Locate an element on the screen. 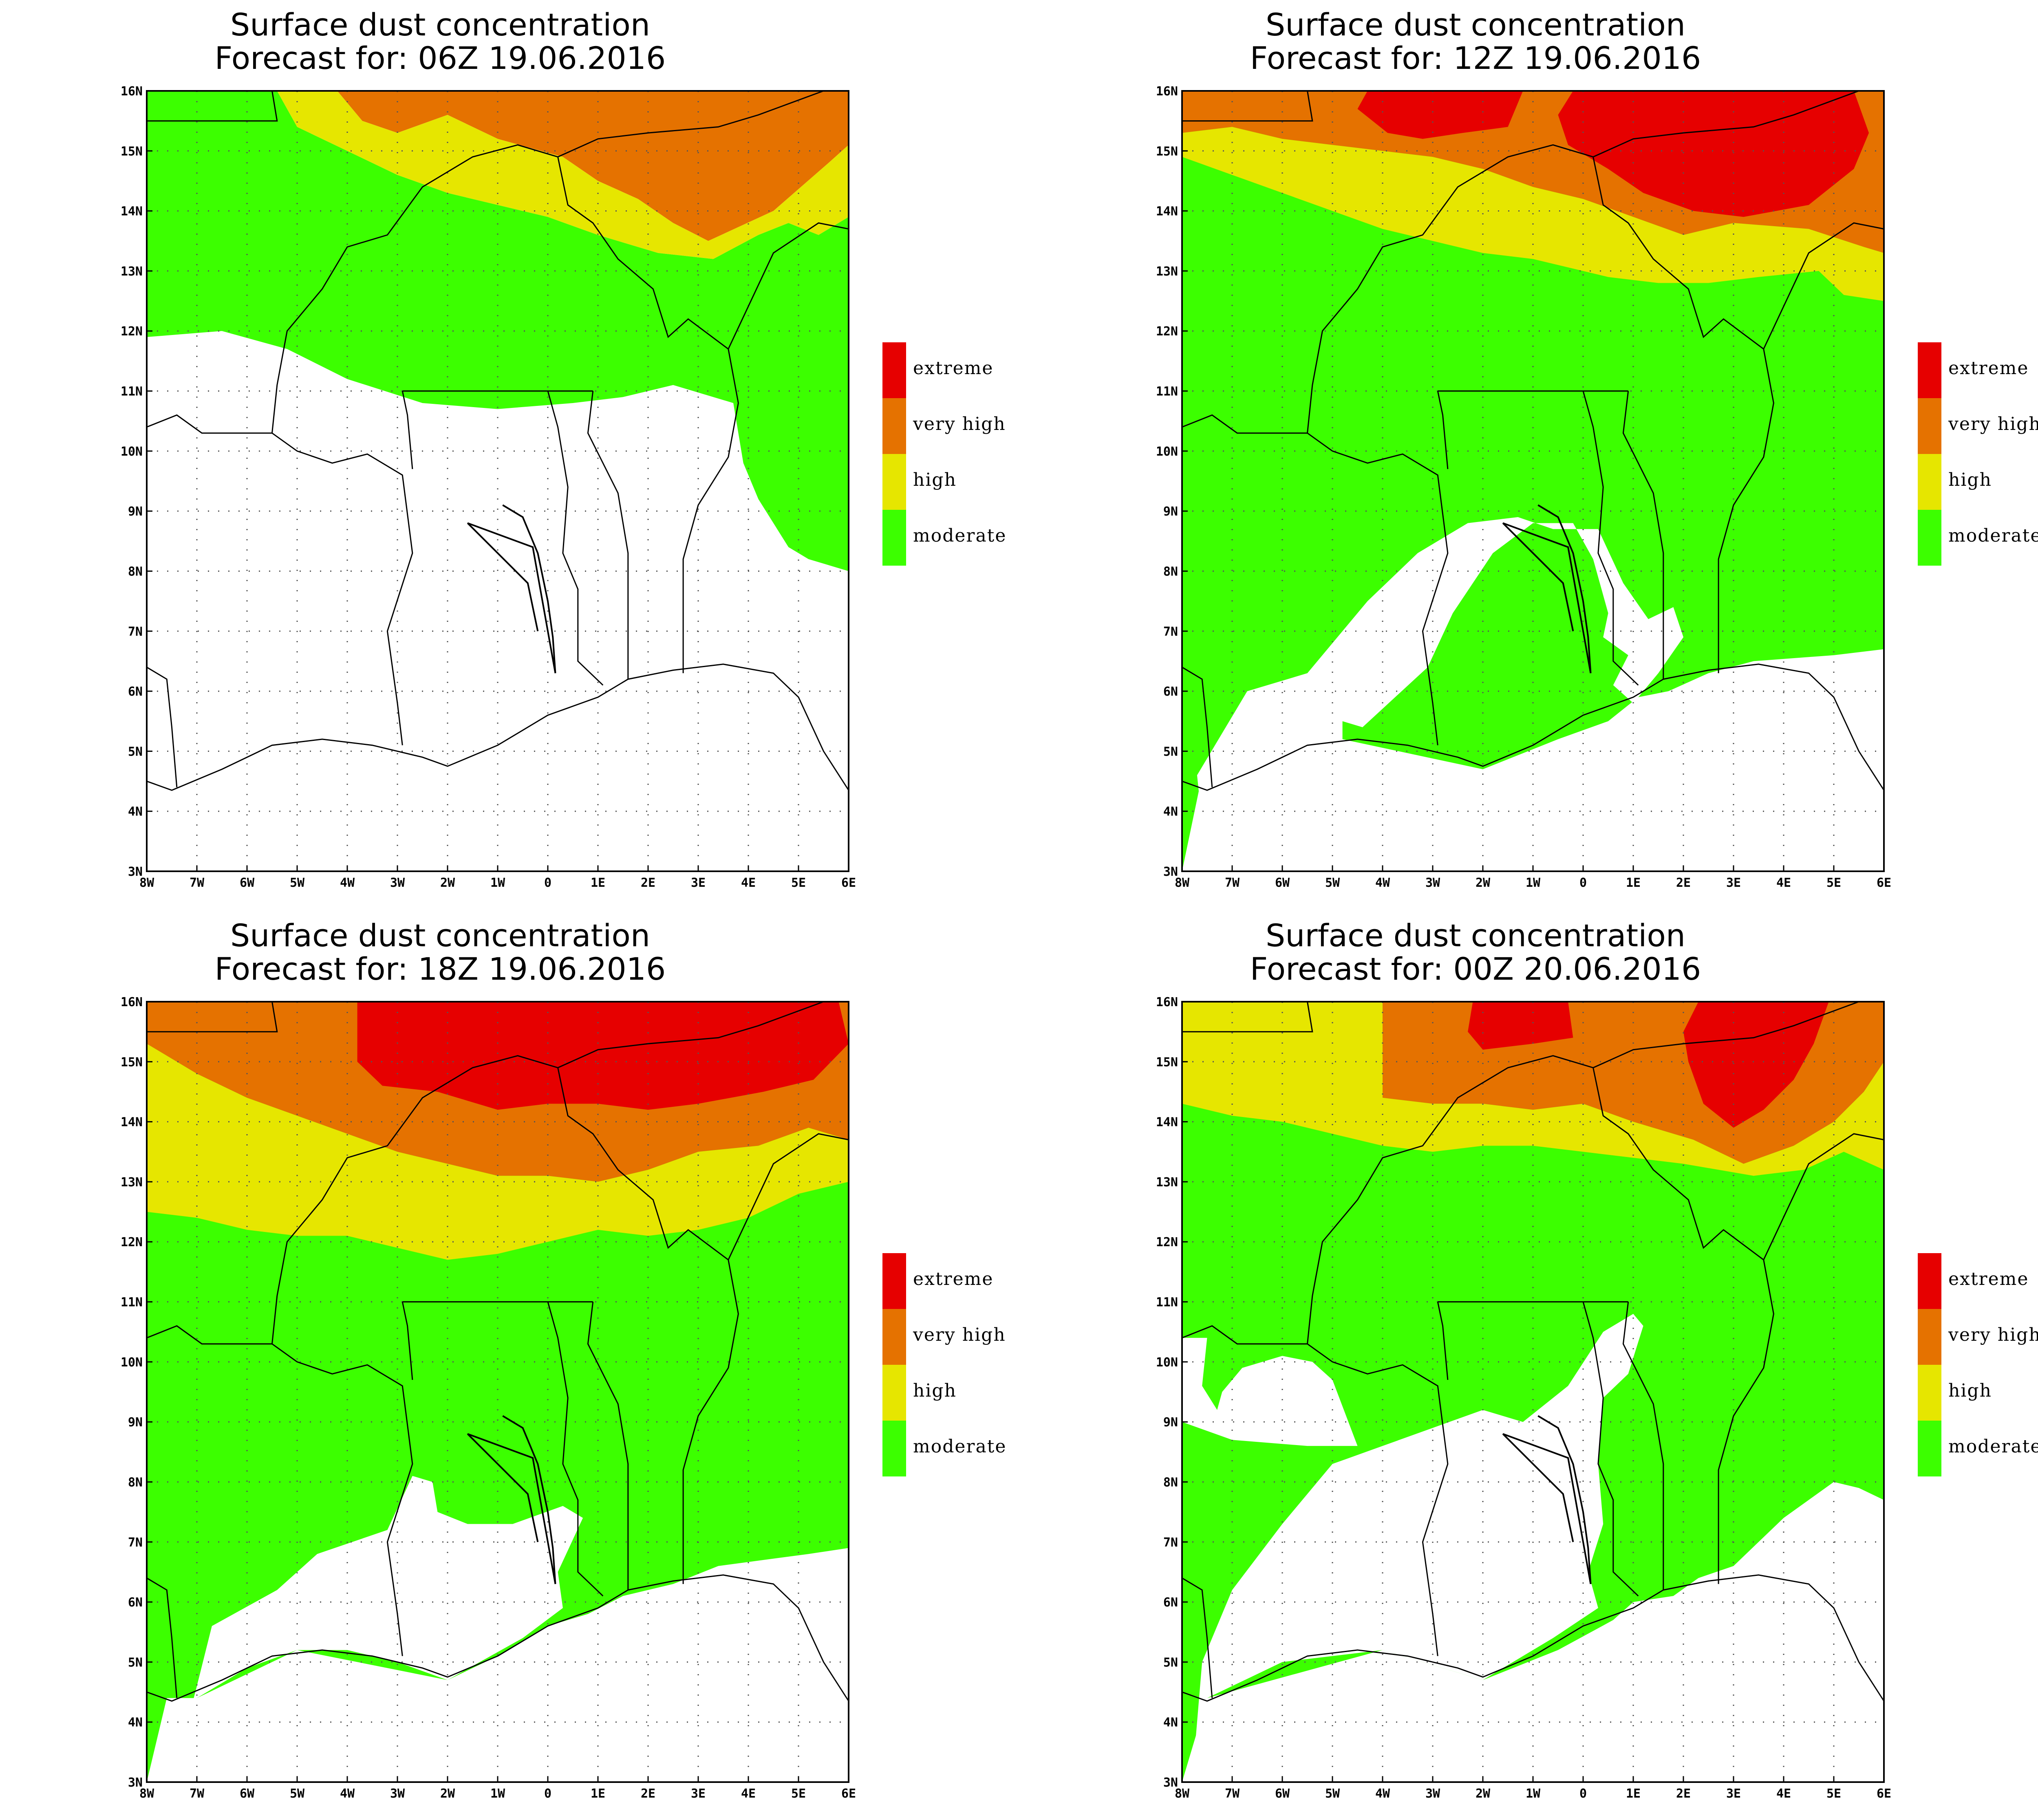  y-tick-label: 11N is located at coordinates (132, 1303).